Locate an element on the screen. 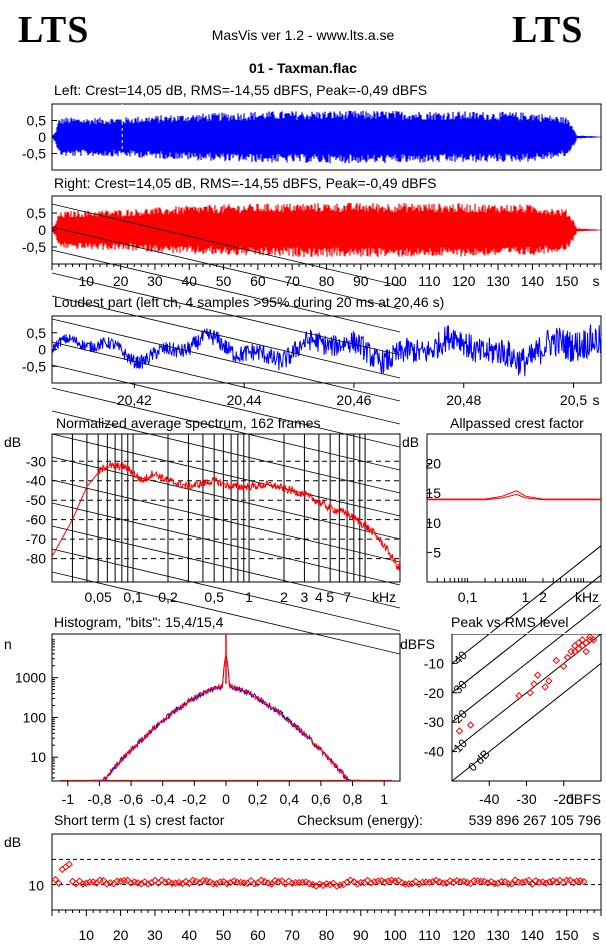 The height and width of the screenshot is (946, 606). waveform-trace is located at coordinates (326, 230).